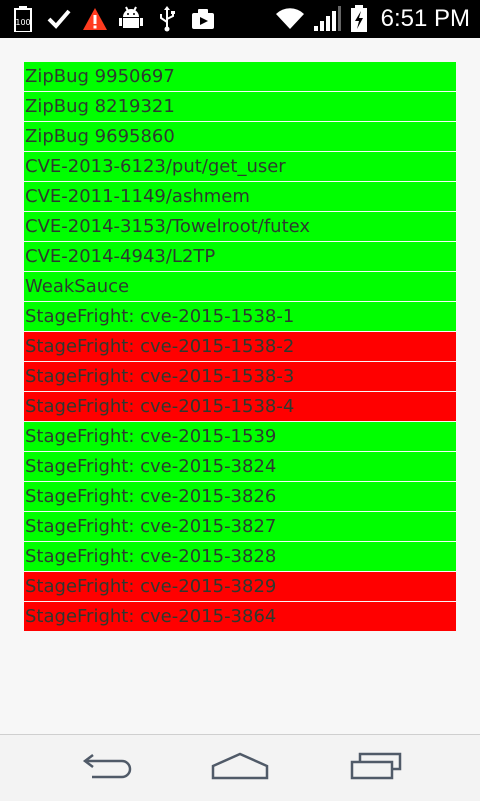 The height and width of the screenshot is (801, 480). What do you see at coordinates (167, 19) in the screenshot?
I see `usb-icon` at bounding box center [167, 19].